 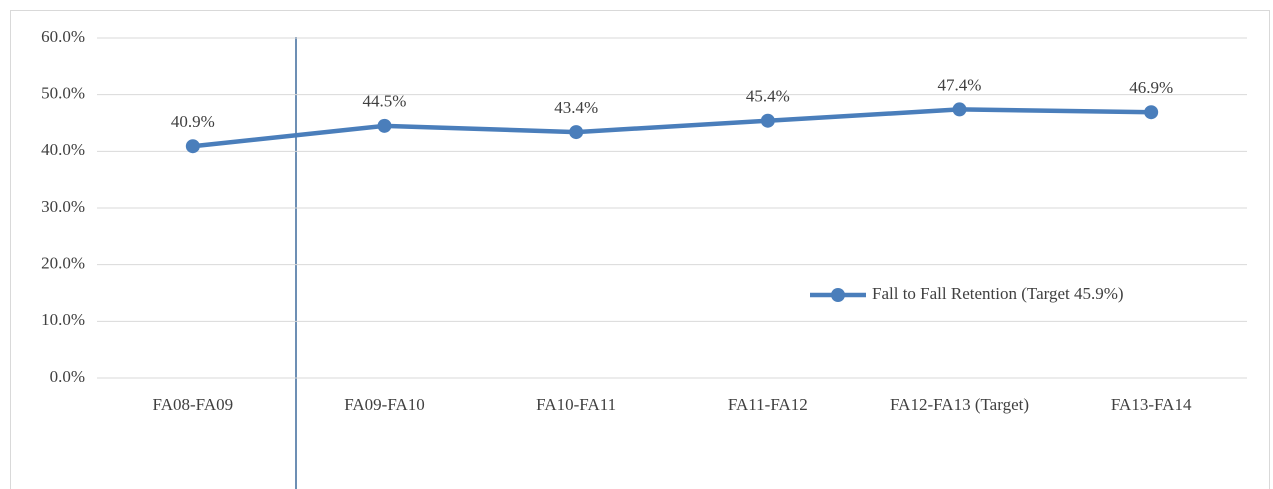 What do you see at coordinates (1151, 87) in the screenshot?
I see `data-label: 46.9%` at bounding box center [1151, 87].